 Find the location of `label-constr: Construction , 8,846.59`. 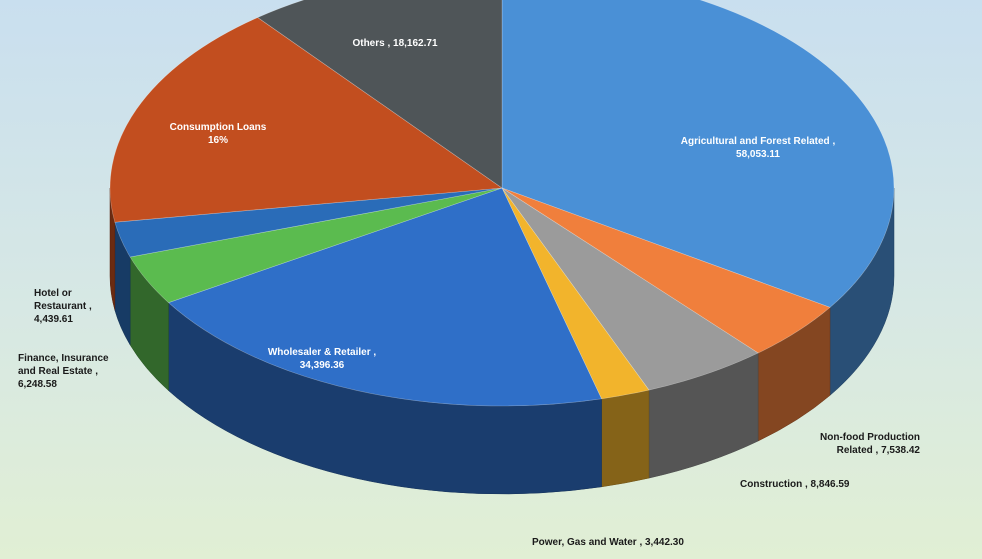

label-constr: Construction , 8,846.59 is located at coordinates (795, 484).